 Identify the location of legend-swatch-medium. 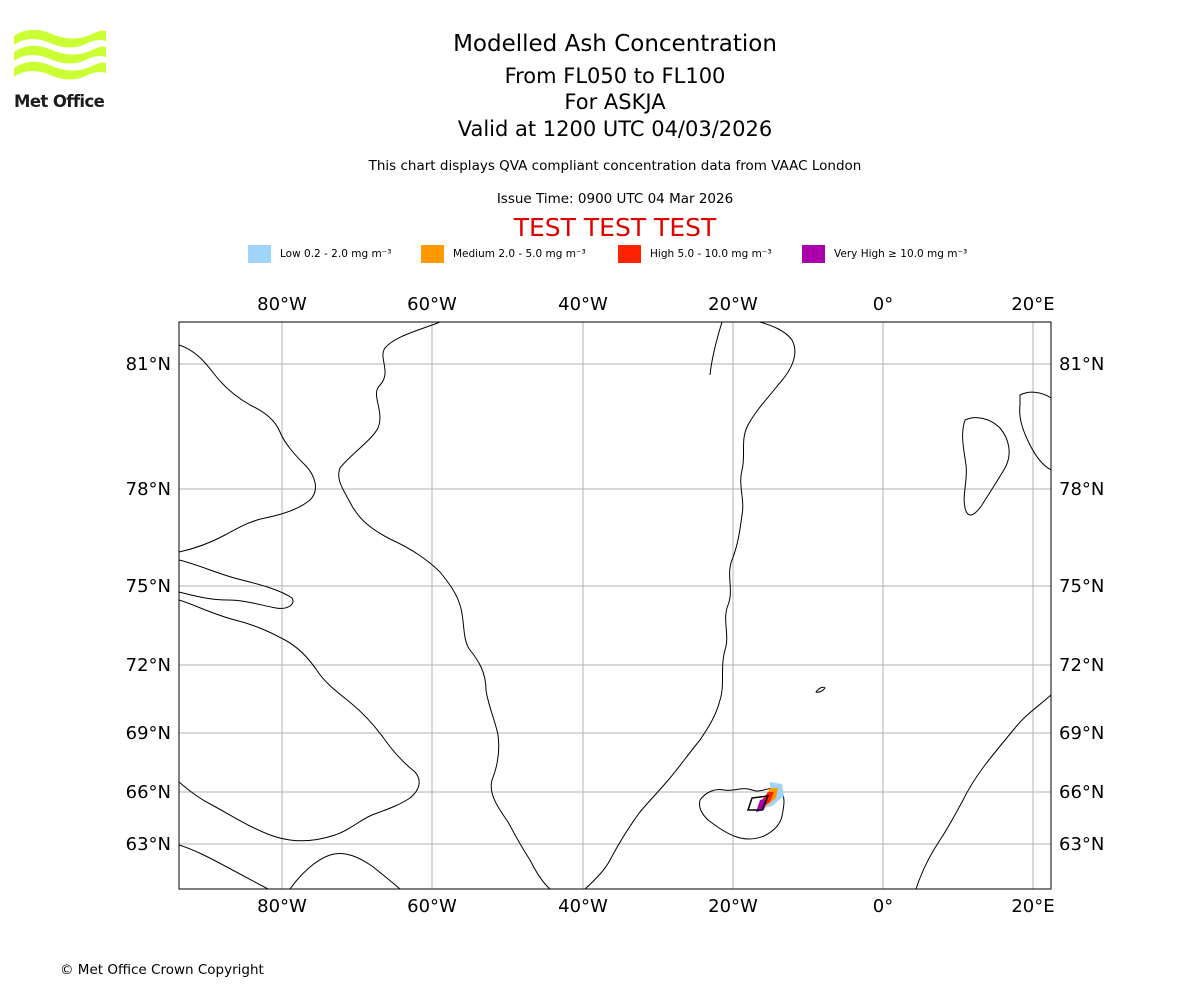
(432, 254).